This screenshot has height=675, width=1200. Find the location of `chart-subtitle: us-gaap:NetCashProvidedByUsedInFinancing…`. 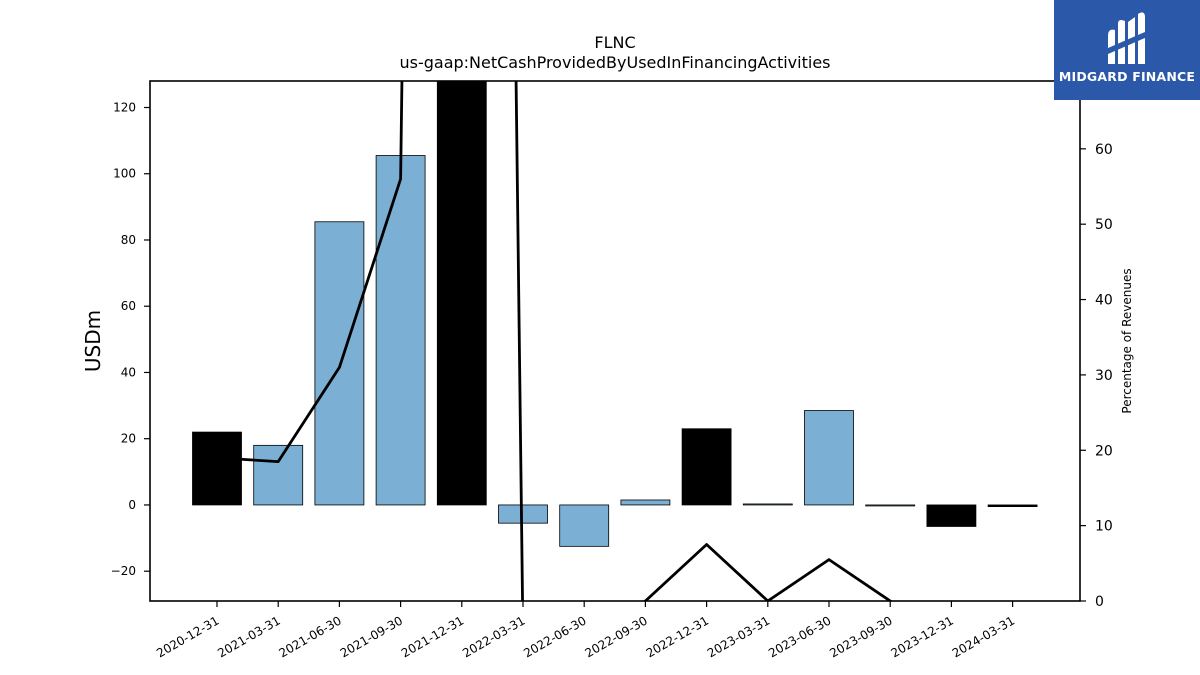

chart-subtitle: us-gaap:NetCashProvidedByUsedInFinancing… is located at coordinates (614, 62).